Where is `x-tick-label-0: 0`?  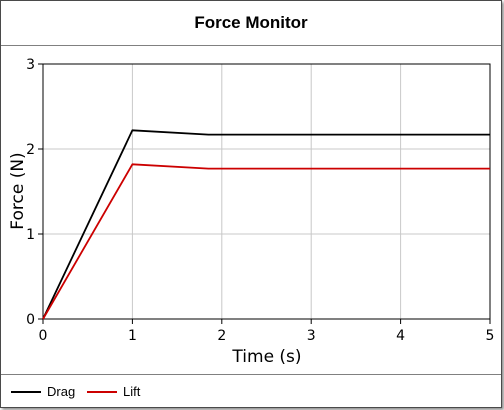 x-tick-label-0: 0 is located at coordinates (43, 336).